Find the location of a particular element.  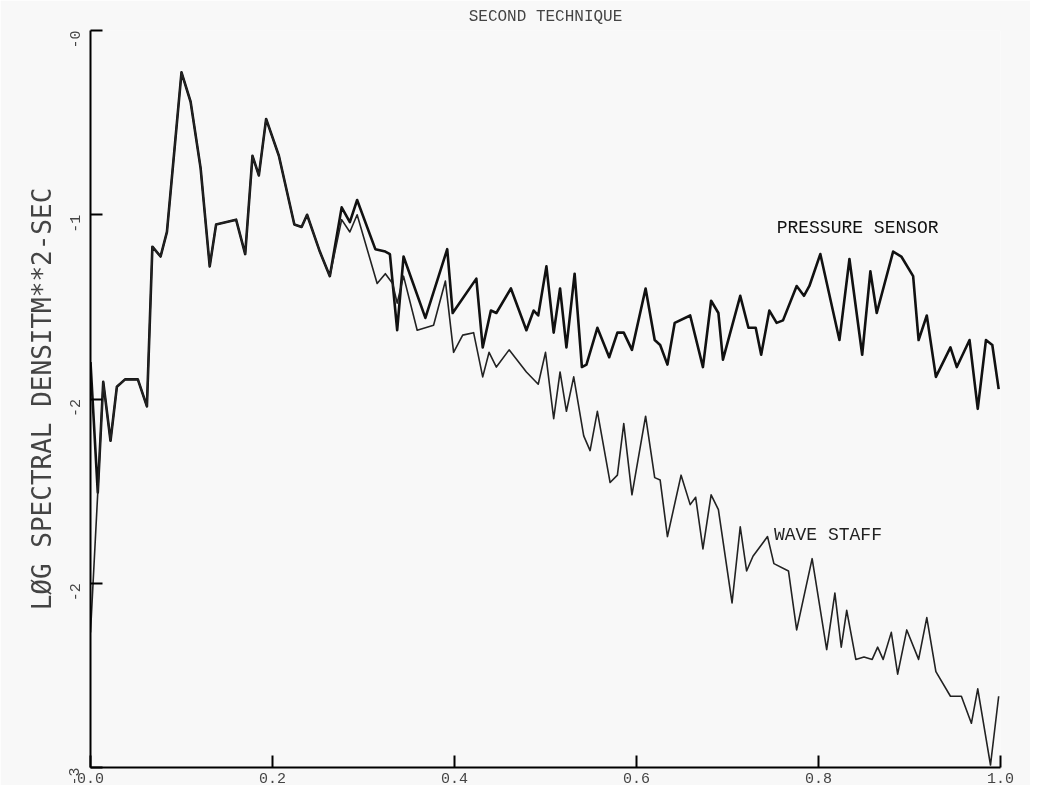

x-tick-label: 0.8 is located at coordinates (819, 779).